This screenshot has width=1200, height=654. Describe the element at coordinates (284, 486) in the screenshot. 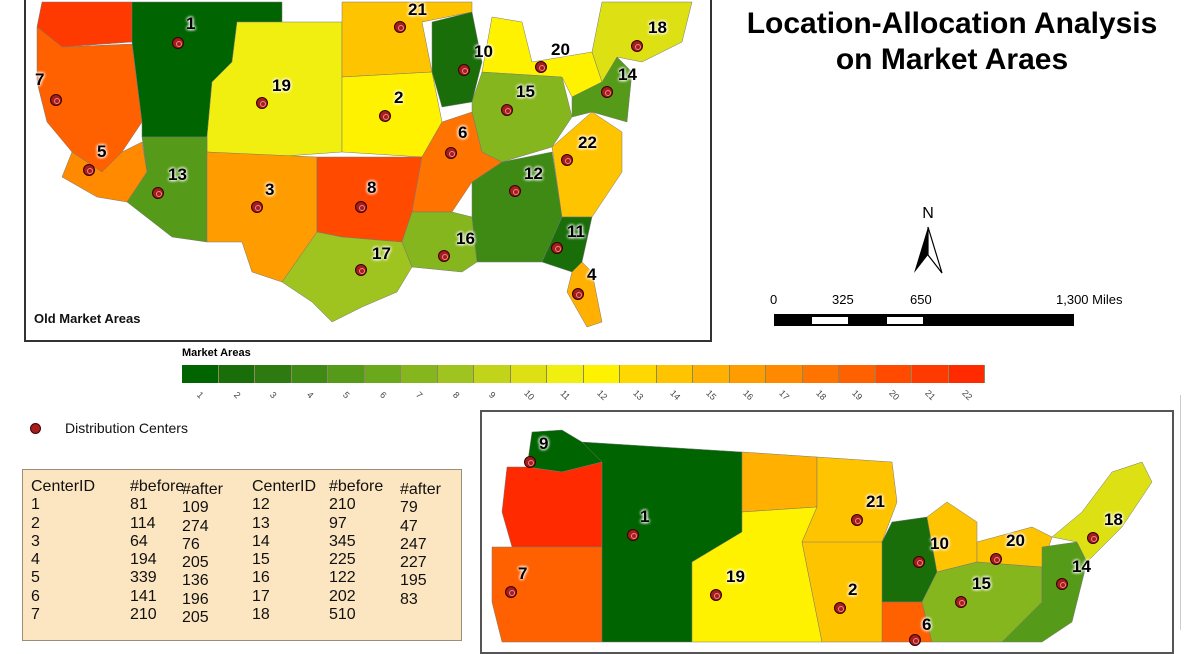

I see `table-header: CenterID` at that location.